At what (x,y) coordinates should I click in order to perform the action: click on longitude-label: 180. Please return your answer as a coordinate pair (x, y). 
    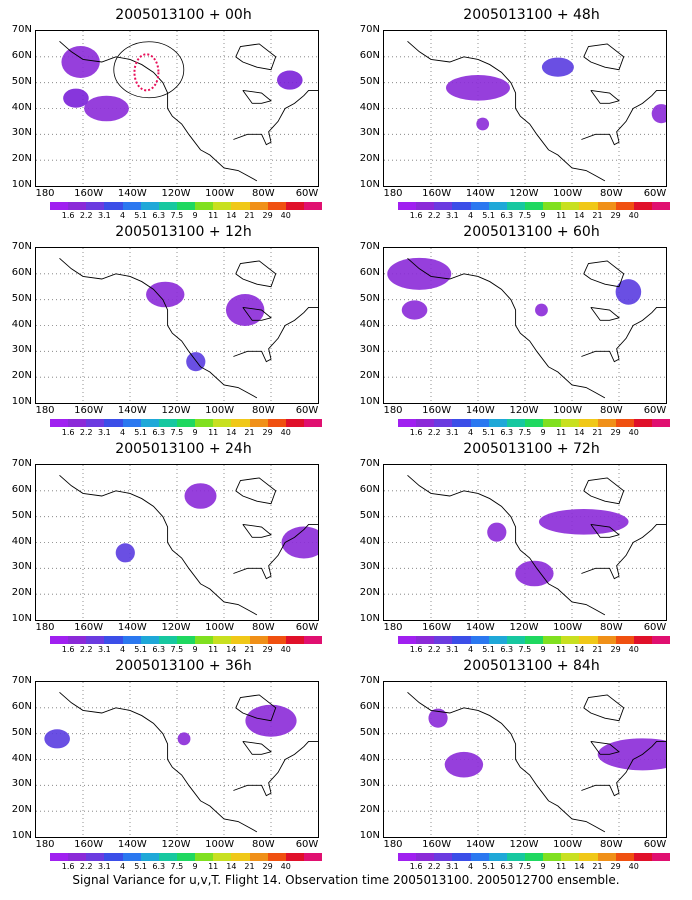
    Looking at the image, I should click on (393, 193).